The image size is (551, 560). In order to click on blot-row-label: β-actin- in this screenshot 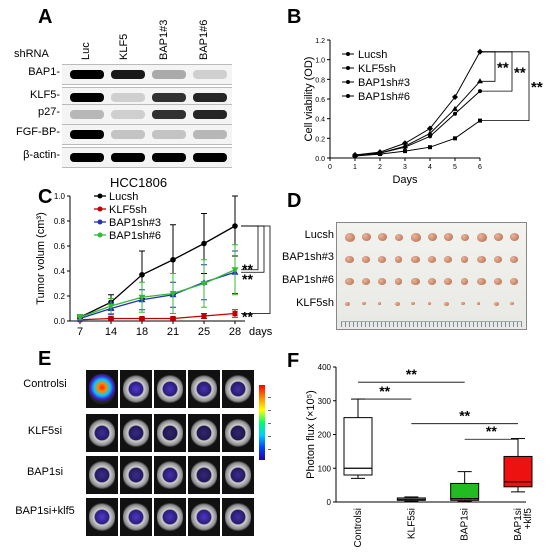, I will do `click(41, 155)`.